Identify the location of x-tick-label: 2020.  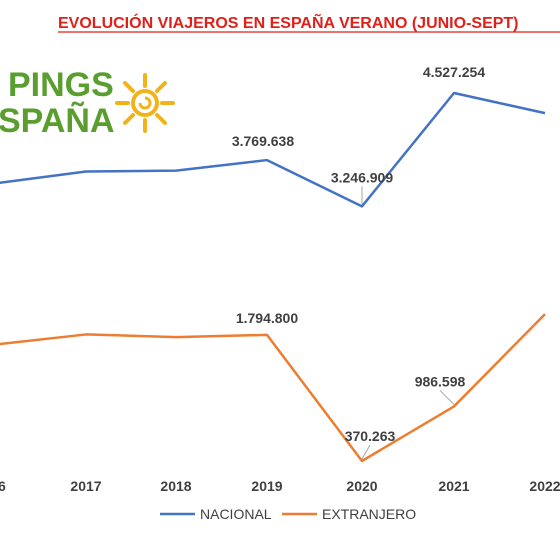
(361, 486).